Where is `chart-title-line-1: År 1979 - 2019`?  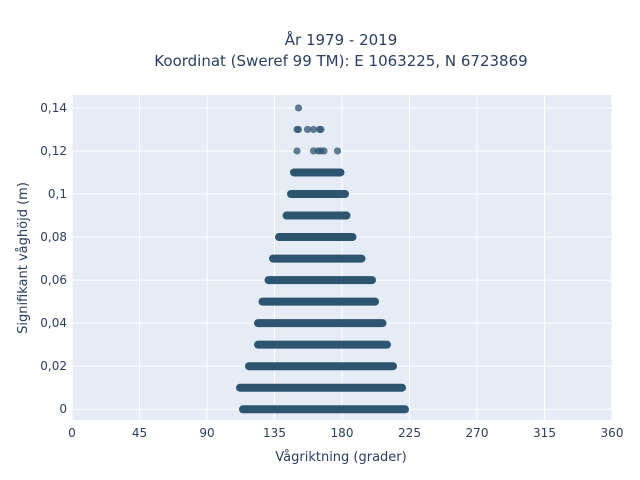
chart-title-line-1: År 1979 - 2019 is located at coordinates (341, 39).